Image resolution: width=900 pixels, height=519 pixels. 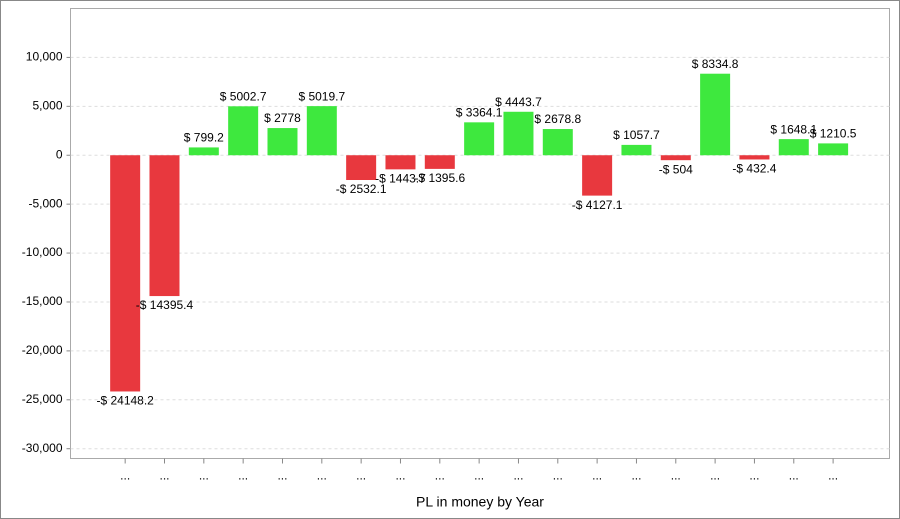 I want to click on y-tick-label: -15,000, so click(x=42, y=301).